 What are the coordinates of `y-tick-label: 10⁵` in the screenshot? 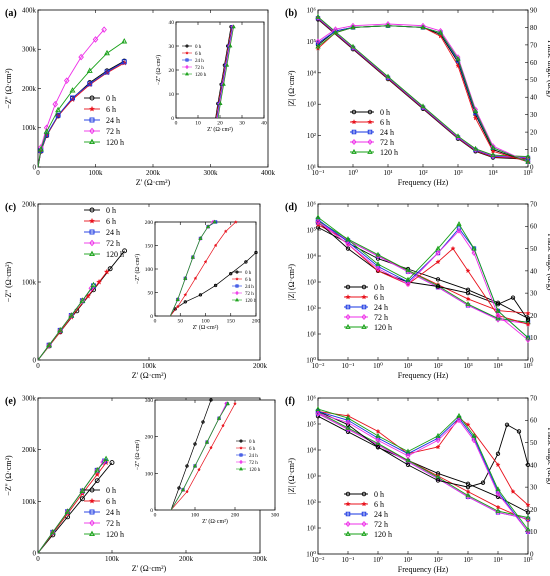 It's located at (312, 230).